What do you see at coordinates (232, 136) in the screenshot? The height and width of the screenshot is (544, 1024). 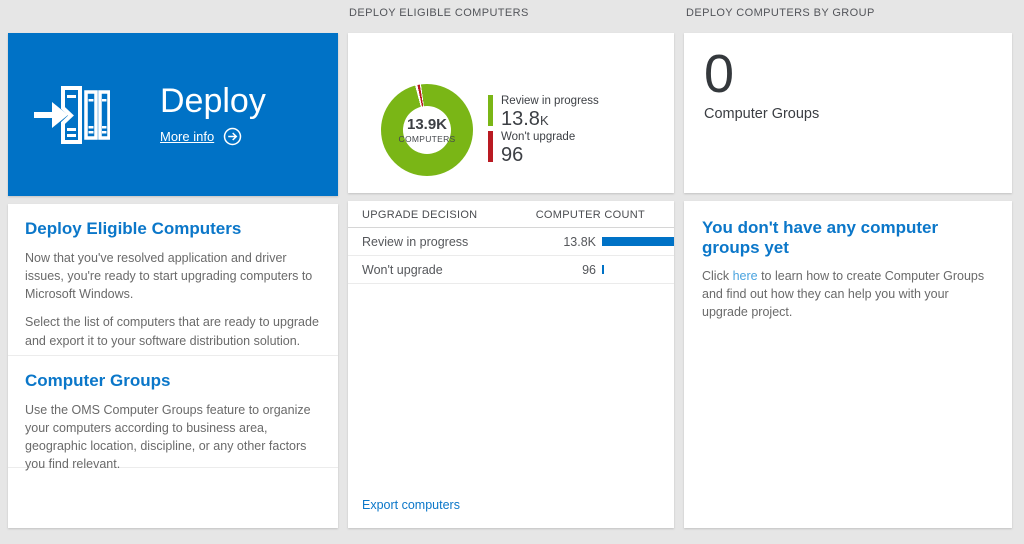 I see `arrow-circle-icon` at bounding box center [232, 136].